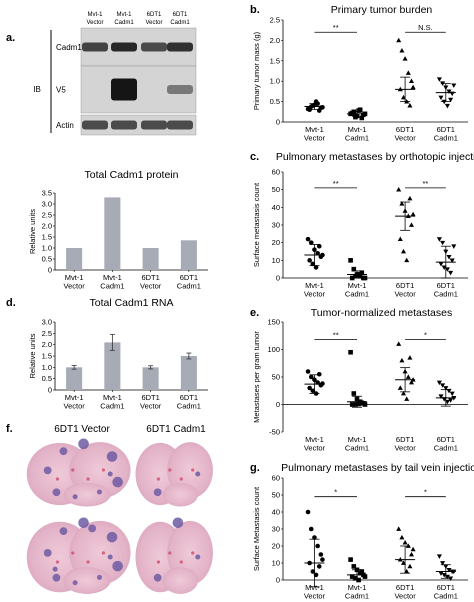 Image resolution: width=474 pixels, height=602 pixels. Describe the element at coordinates (425, 335) in the screenshot. I see `sig-label-e-1: *` at that location.